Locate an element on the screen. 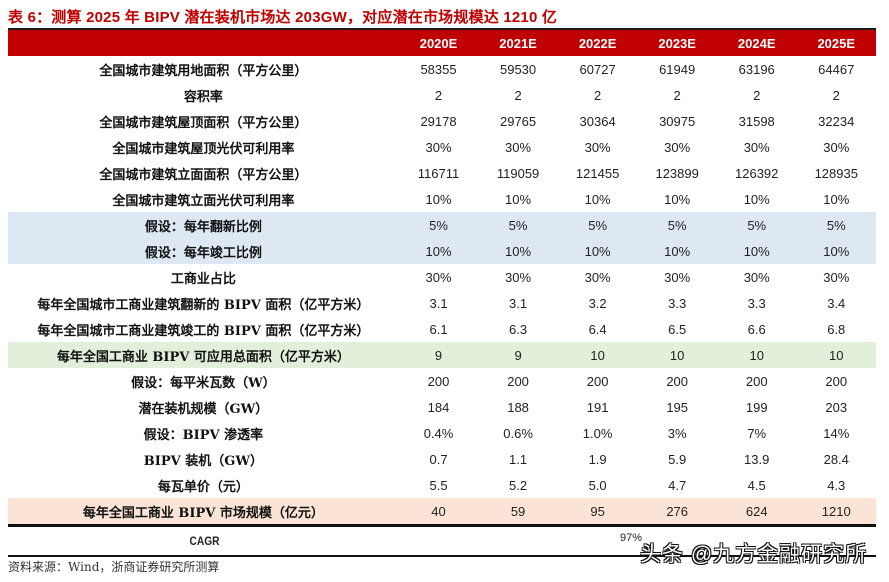 The height and width of the screenshot is (582, 889). table-row: BIPV 装机（GW） 0.7 1.1 1.9 5.9 13.9 28.4 is located at coordinates (442, 459).